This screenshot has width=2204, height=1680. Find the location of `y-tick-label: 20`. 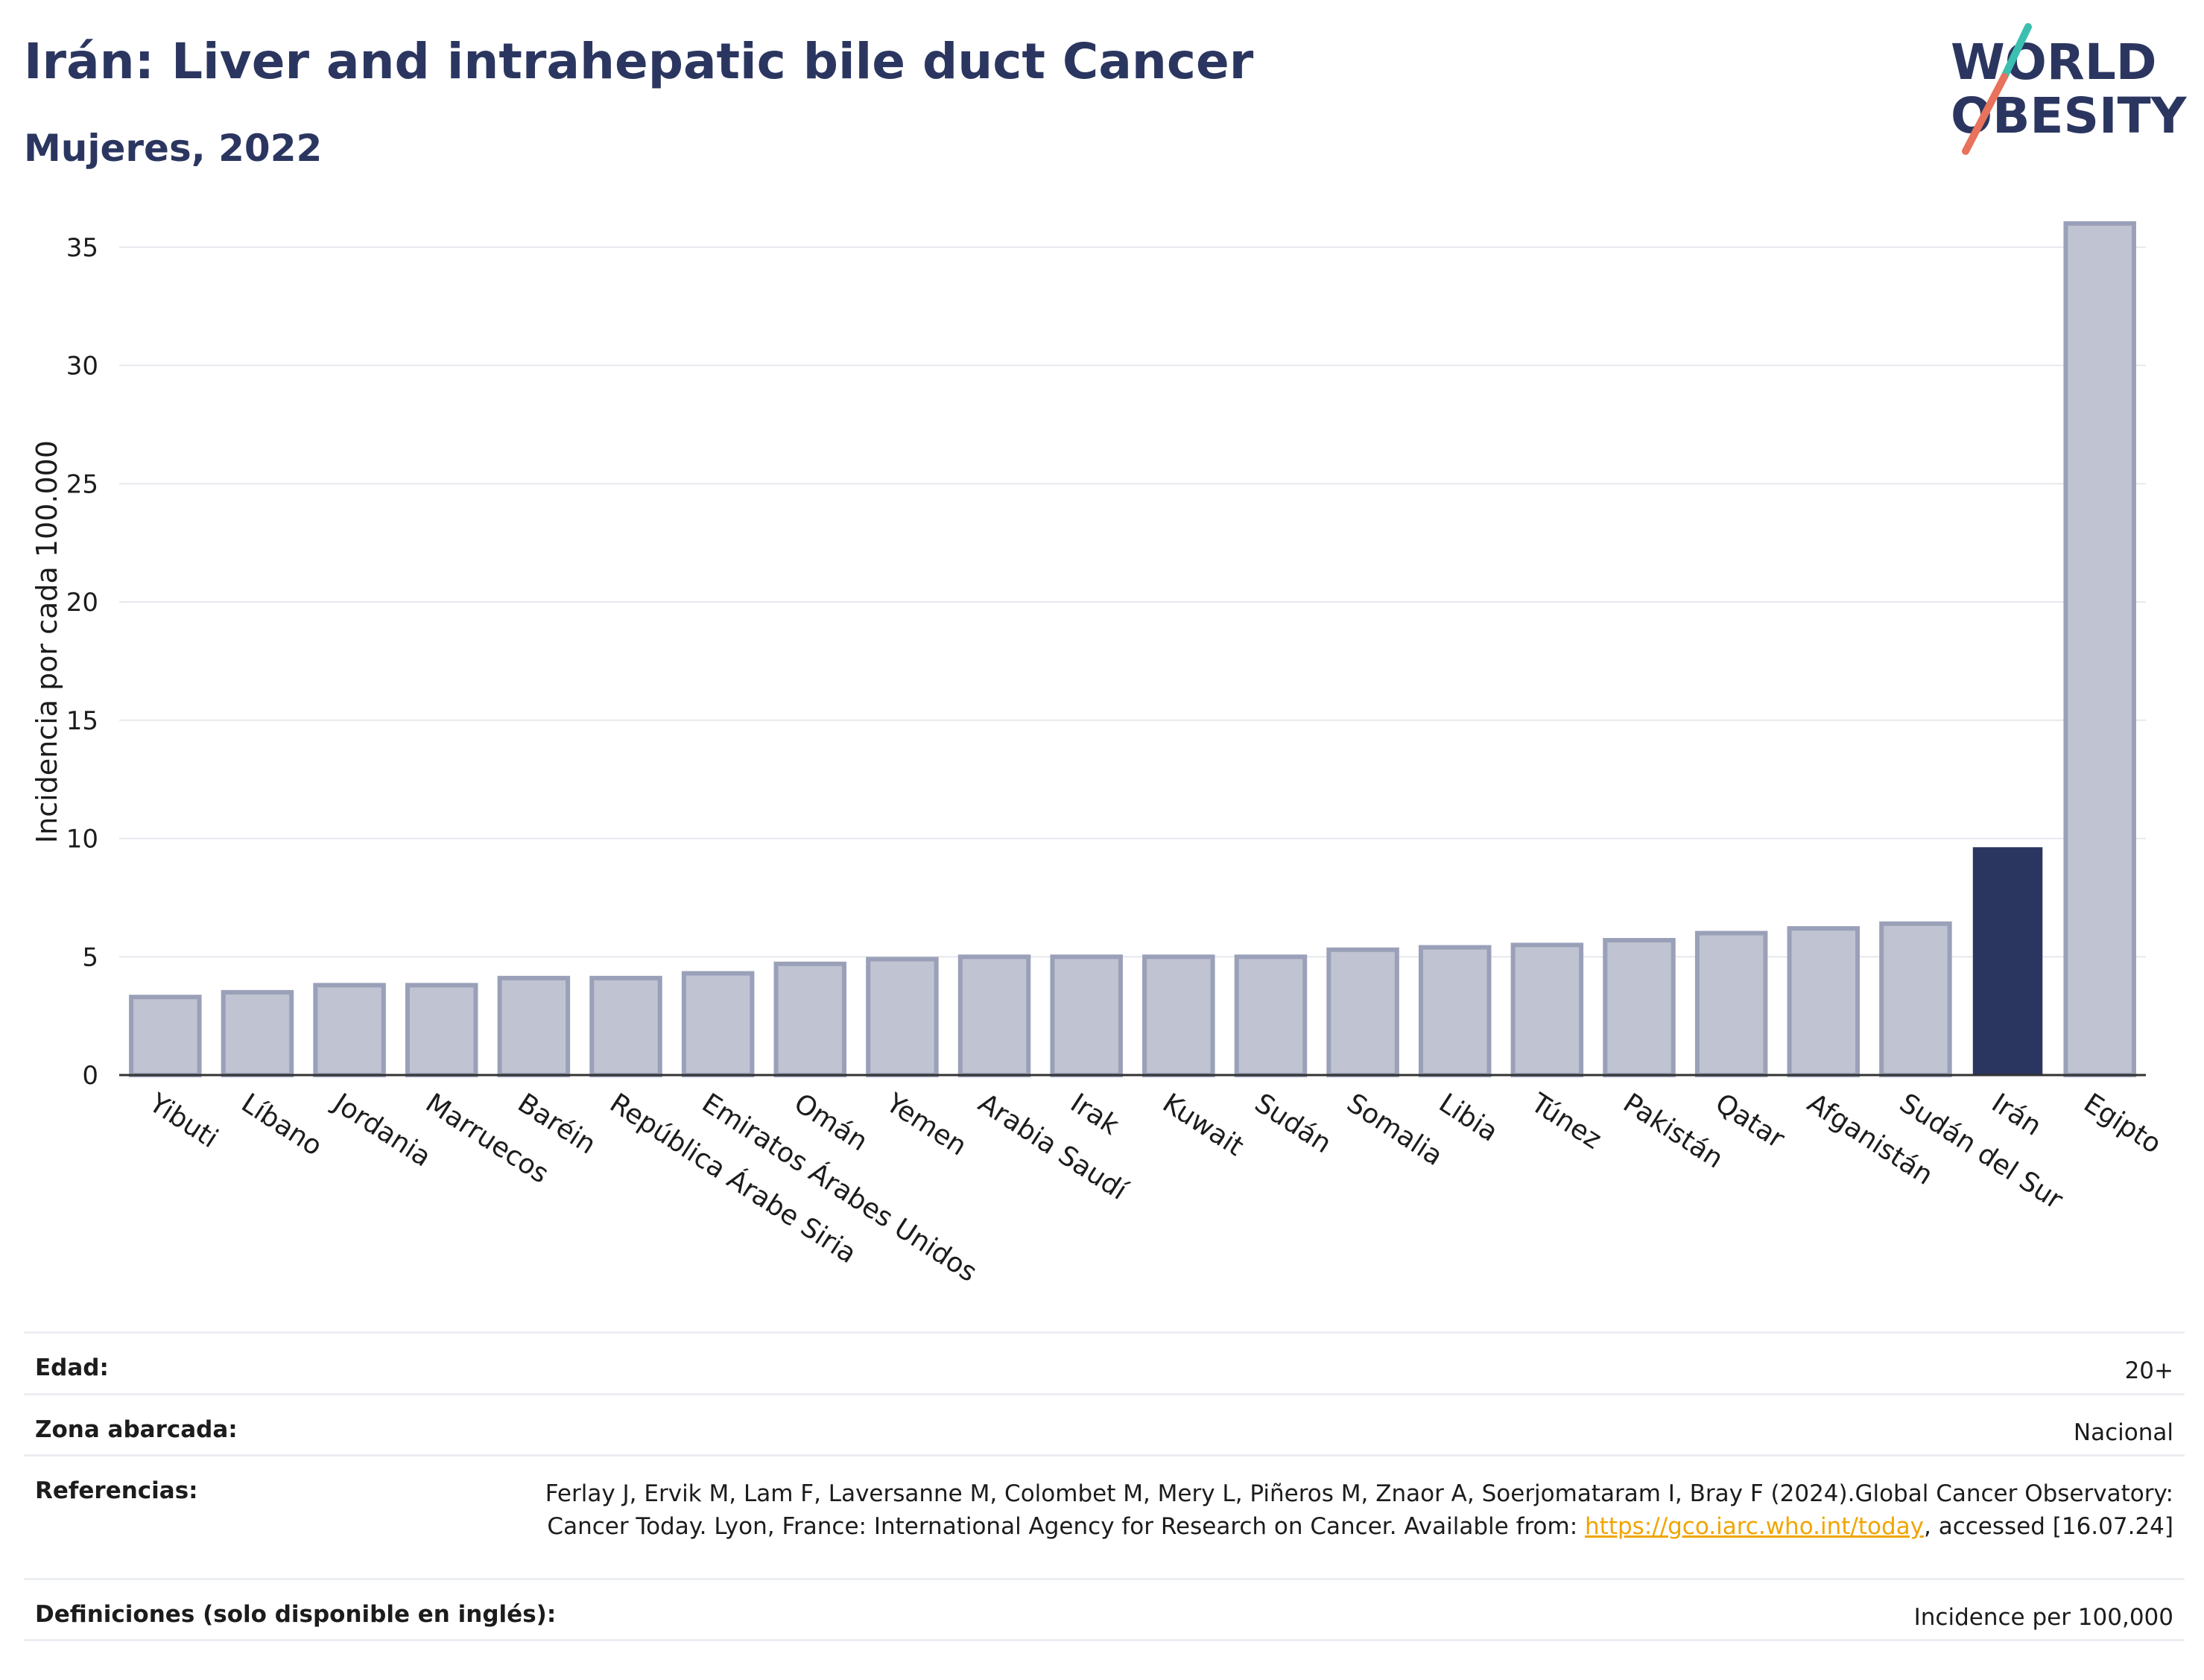

y-tick-label: 20 is located at coordinates (82, 603).